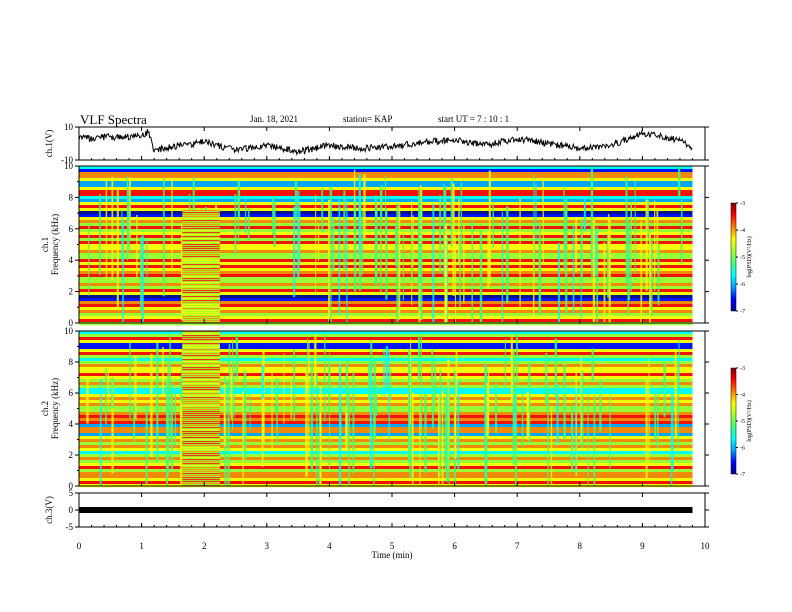 The height and width of the screenshot is (612, 792). I want to click on colorbar-tick-label: -7, so click(742, 312).